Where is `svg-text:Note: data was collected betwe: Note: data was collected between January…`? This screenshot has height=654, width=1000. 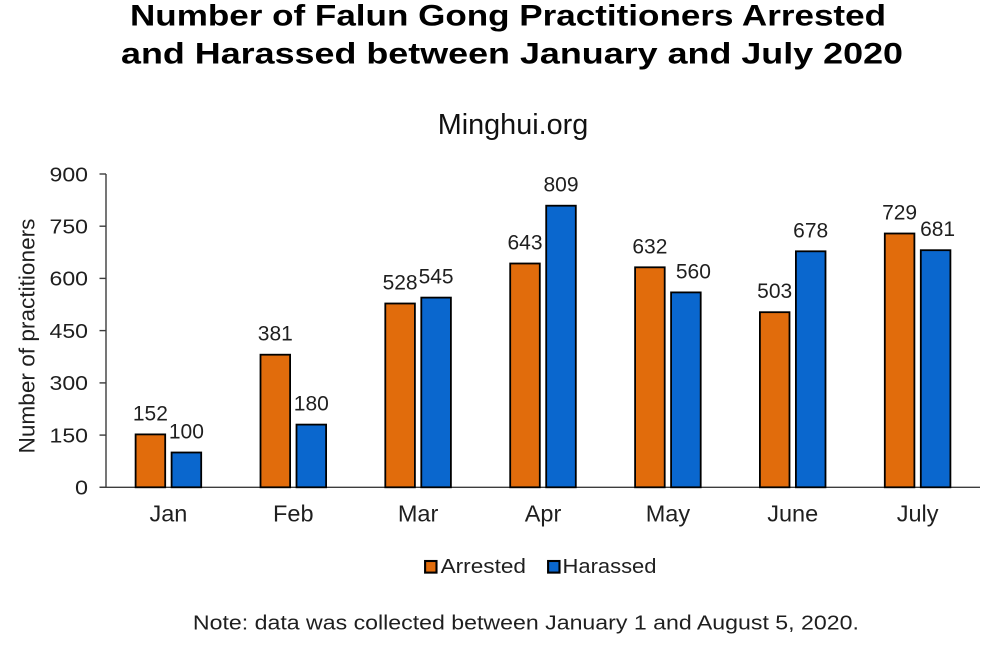
svg-text:Note: data was collected betwe: Note: data was collected between January… is located at coordinates (526, 622).